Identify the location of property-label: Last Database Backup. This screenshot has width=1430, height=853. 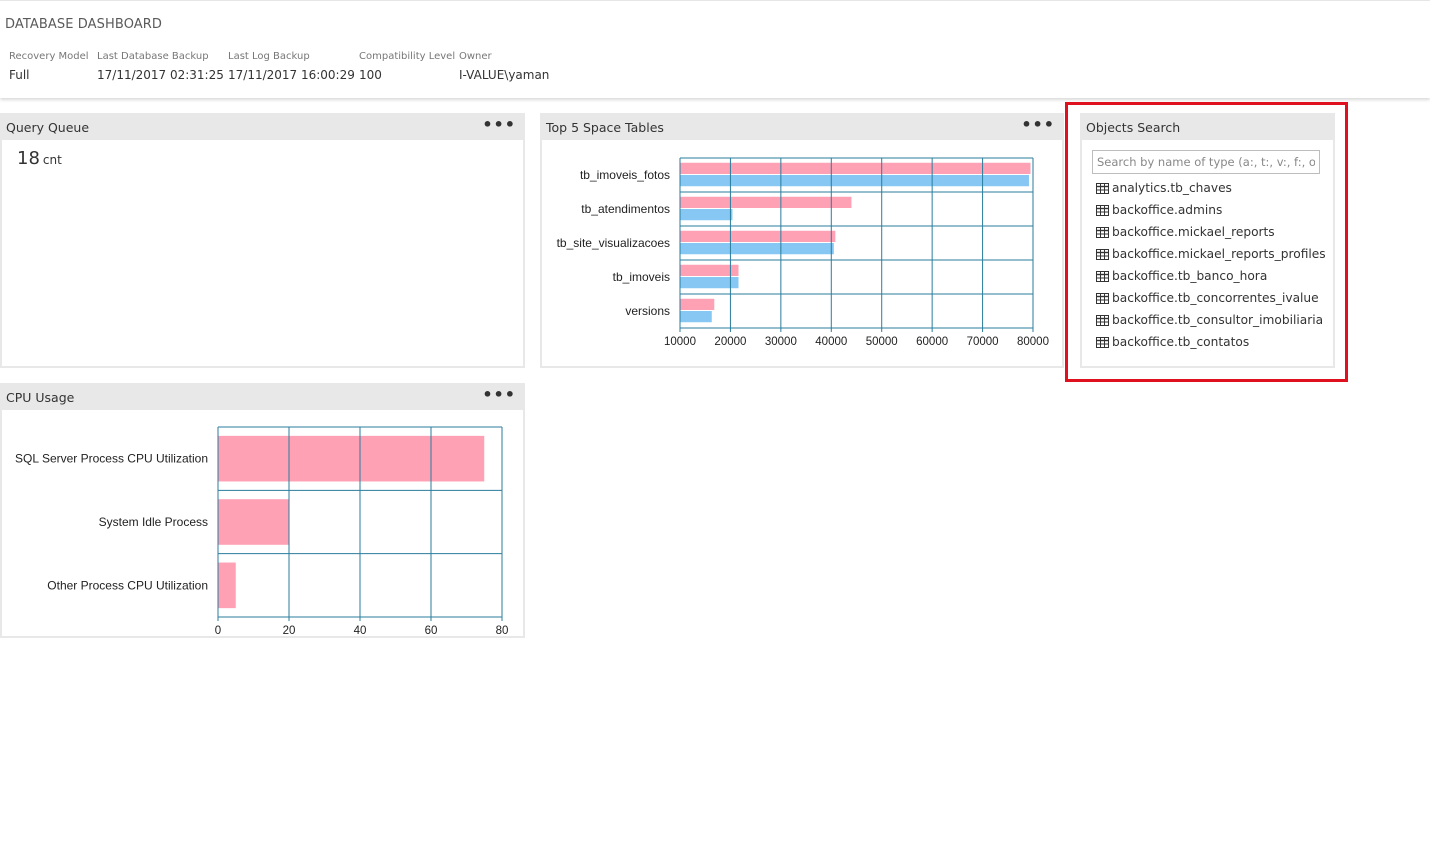
(153, 56).